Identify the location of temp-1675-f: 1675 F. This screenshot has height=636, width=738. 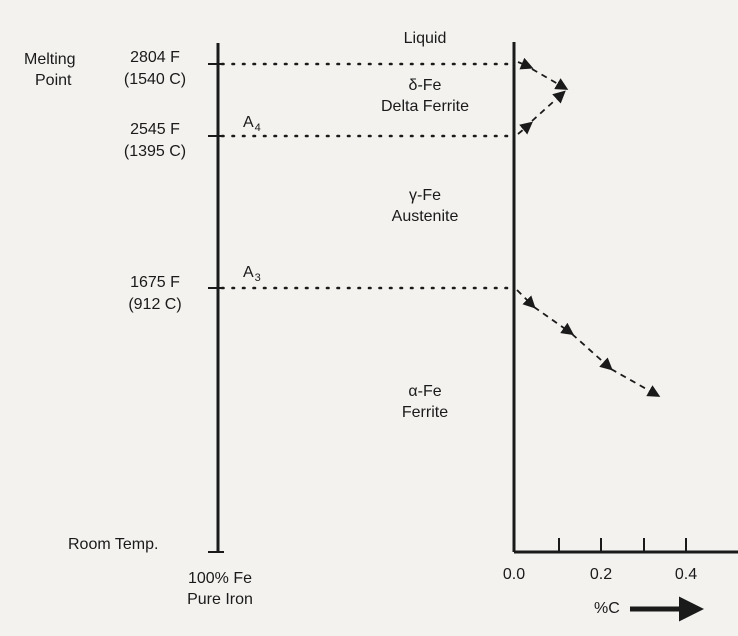
(155, 282).